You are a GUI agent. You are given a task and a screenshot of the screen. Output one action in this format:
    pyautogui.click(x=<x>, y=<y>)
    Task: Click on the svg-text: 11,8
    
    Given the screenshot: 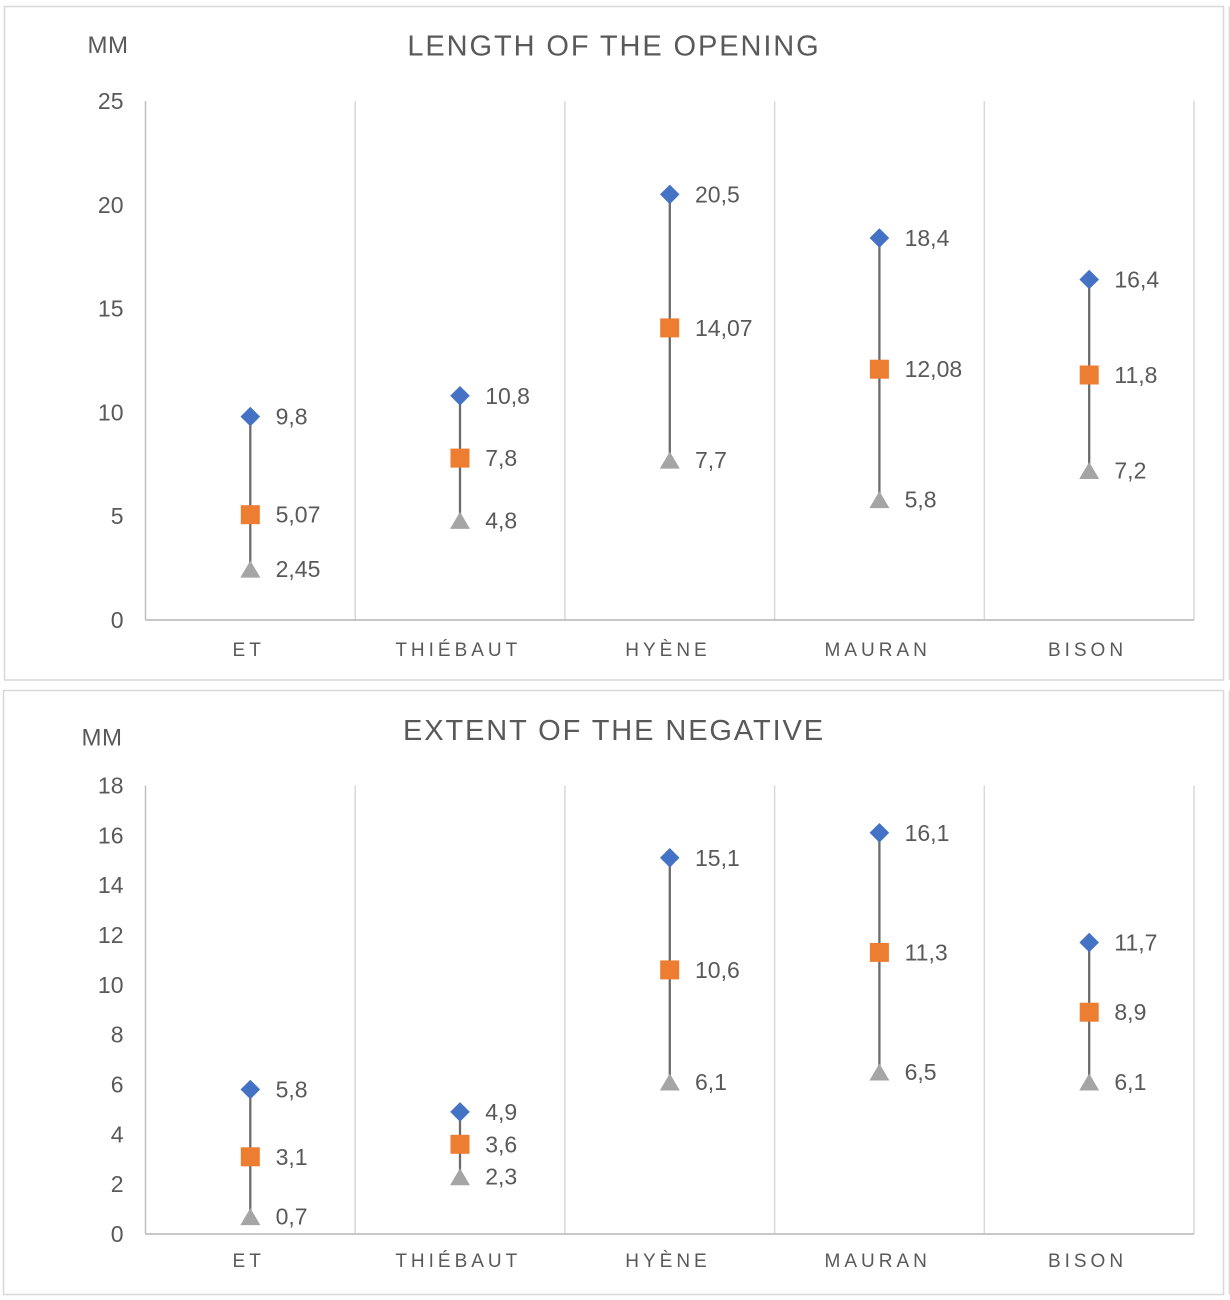 What is the action you would take?
    pyautogui.click(x=1135, y=375)
    